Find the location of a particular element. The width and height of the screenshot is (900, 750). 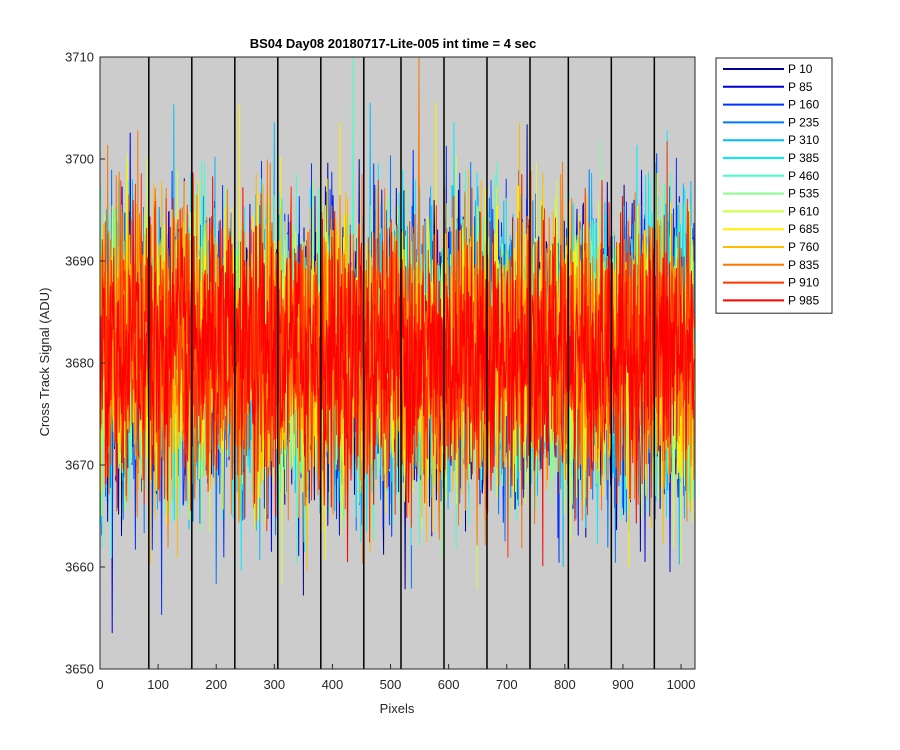

y-tick-label: 3660 is located at coordinates (79, 567).